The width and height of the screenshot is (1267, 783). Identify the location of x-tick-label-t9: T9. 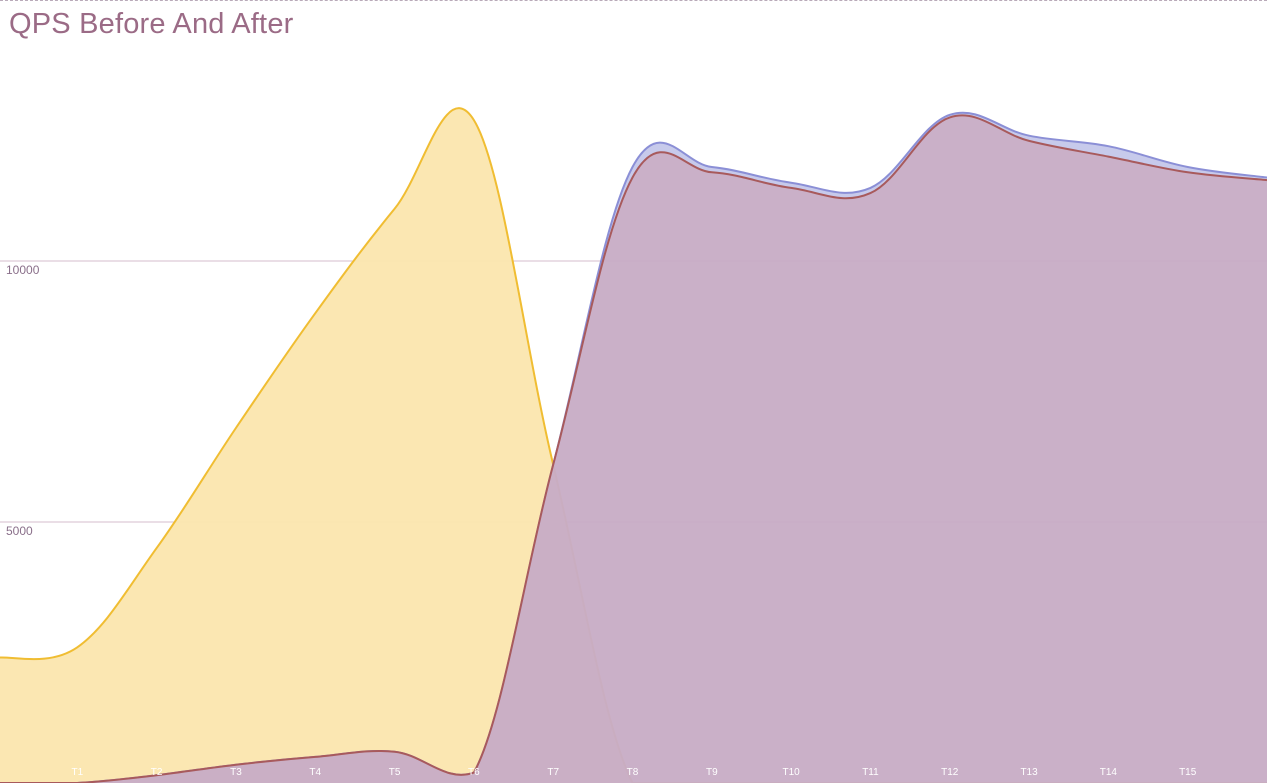
(712, 772).